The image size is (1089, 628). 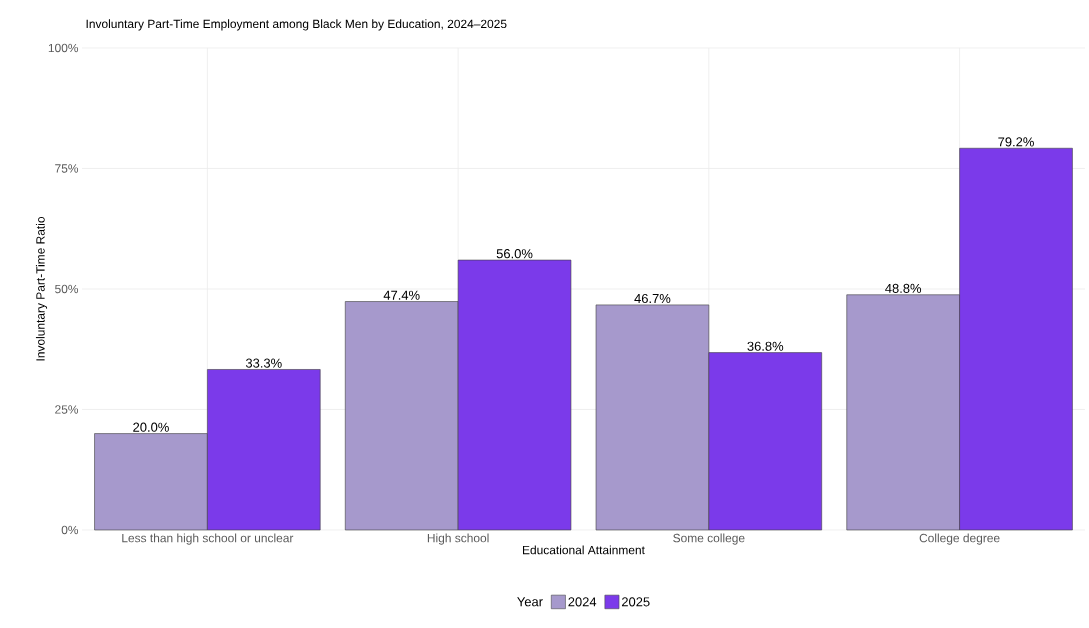 What do you see at coordinates (70, 530) in the screenshot?
I see `y-tick-label: 0%` at bounding box center [70, 530].